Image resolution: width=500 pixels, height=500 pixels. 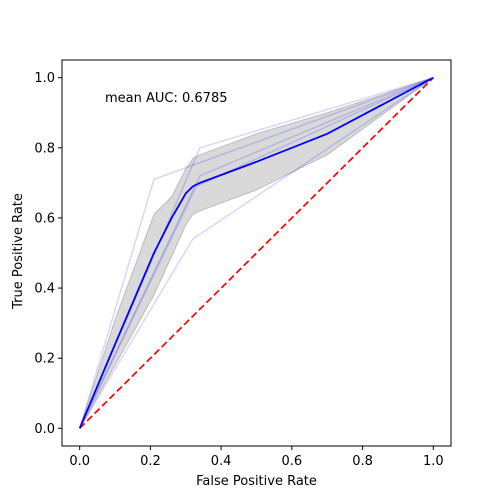 What do you see at coordinates (18, 251) in the screenshot?
I see `y-axis-title: True Positive Rate` at bounding box center [18, 251].